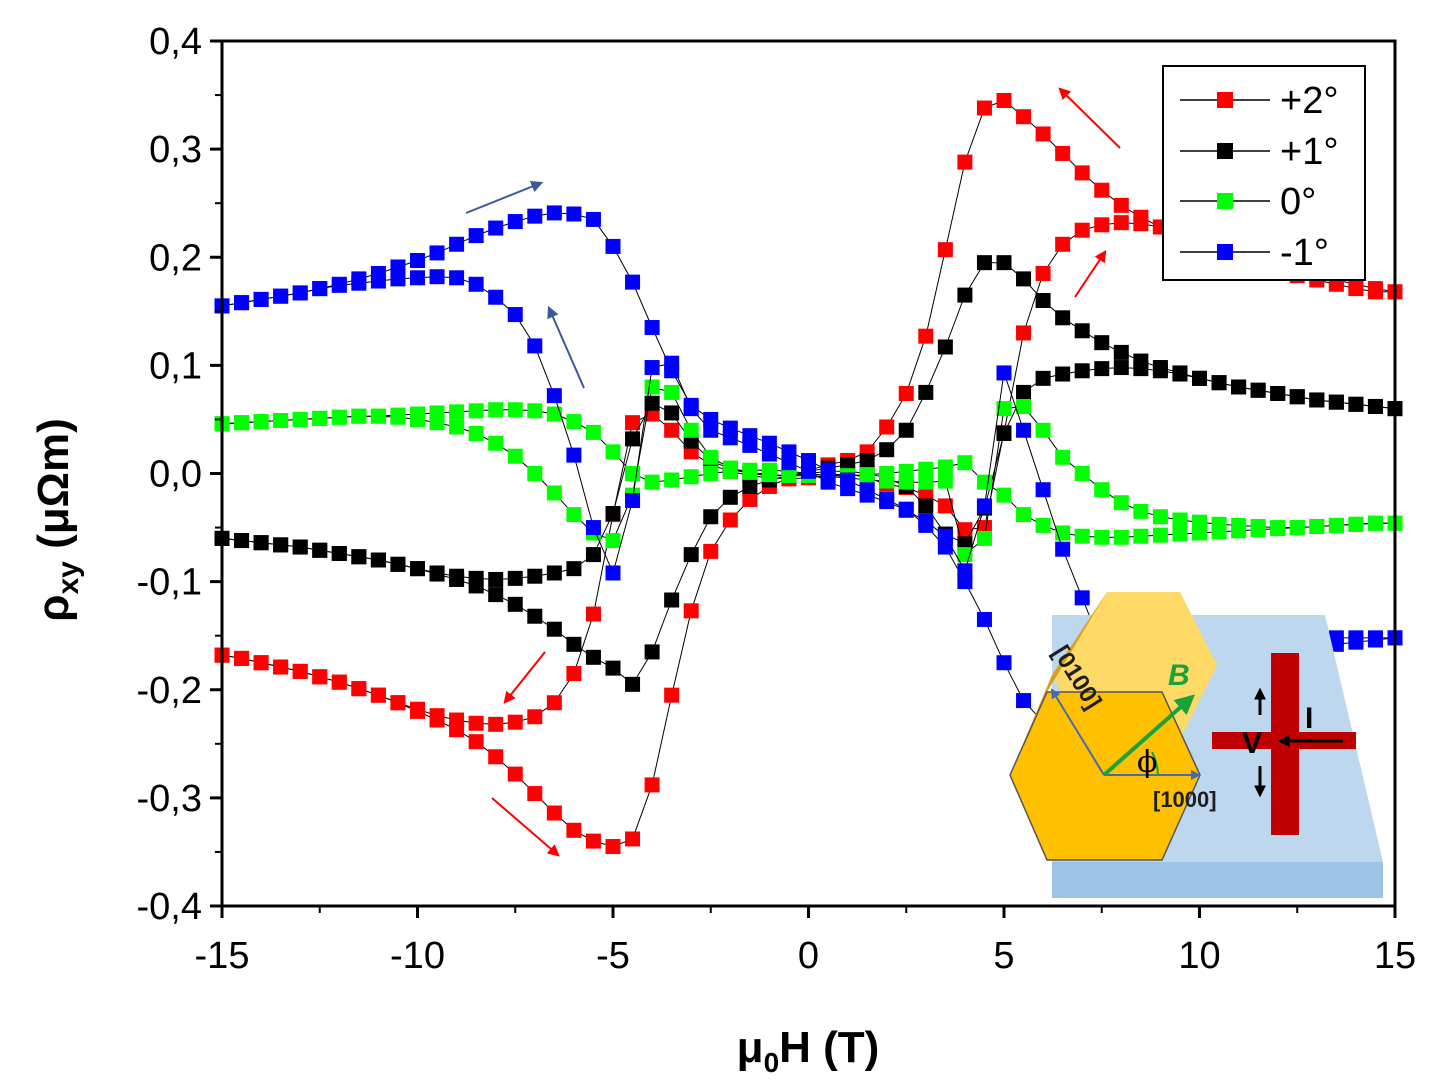 The image size is (1441, 1087). I want to click on arrow-red-mid-left, so click(524, 677).